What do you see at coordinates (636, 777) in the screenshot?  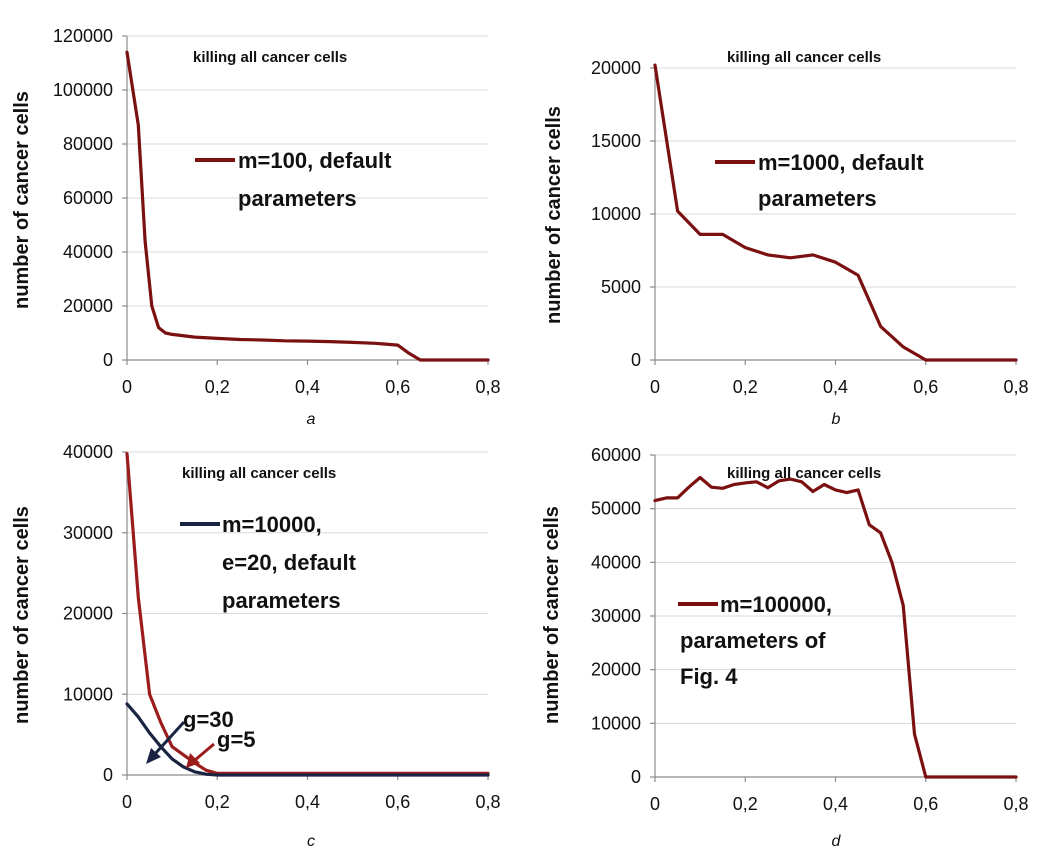 I see `panel-d-ytick-label: 0` at bounding box center [636, 777].